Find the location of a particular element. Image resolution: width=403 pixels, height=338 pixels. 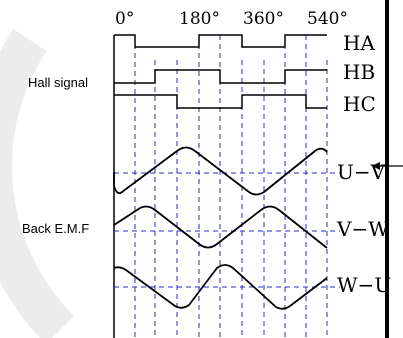

hc-label: HC is located at coordinates (359, 104).